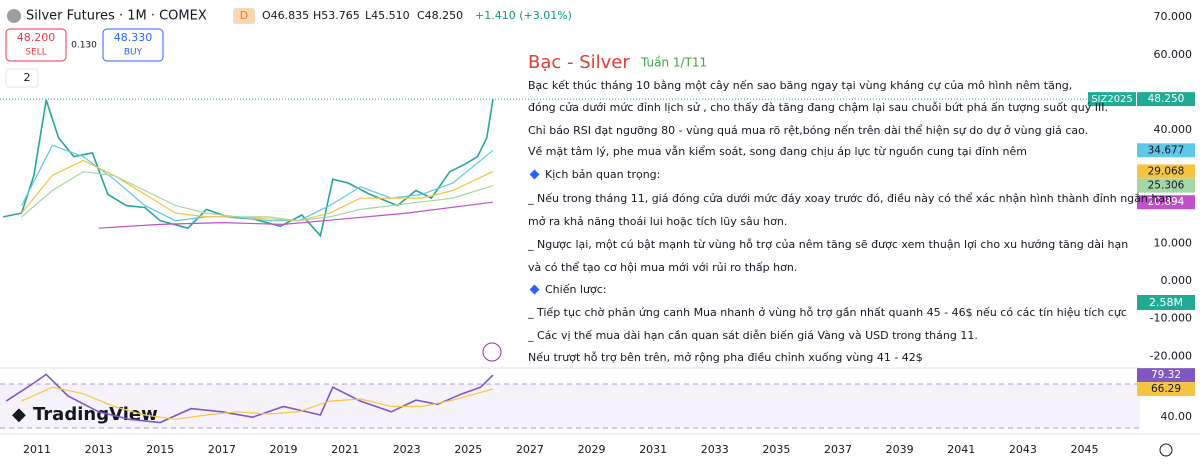 This screenshot has width=1200, height=467. Describe the element at coordinates (530, 449) in the screenshot. I see `x-tick-label: 2027` at that location.